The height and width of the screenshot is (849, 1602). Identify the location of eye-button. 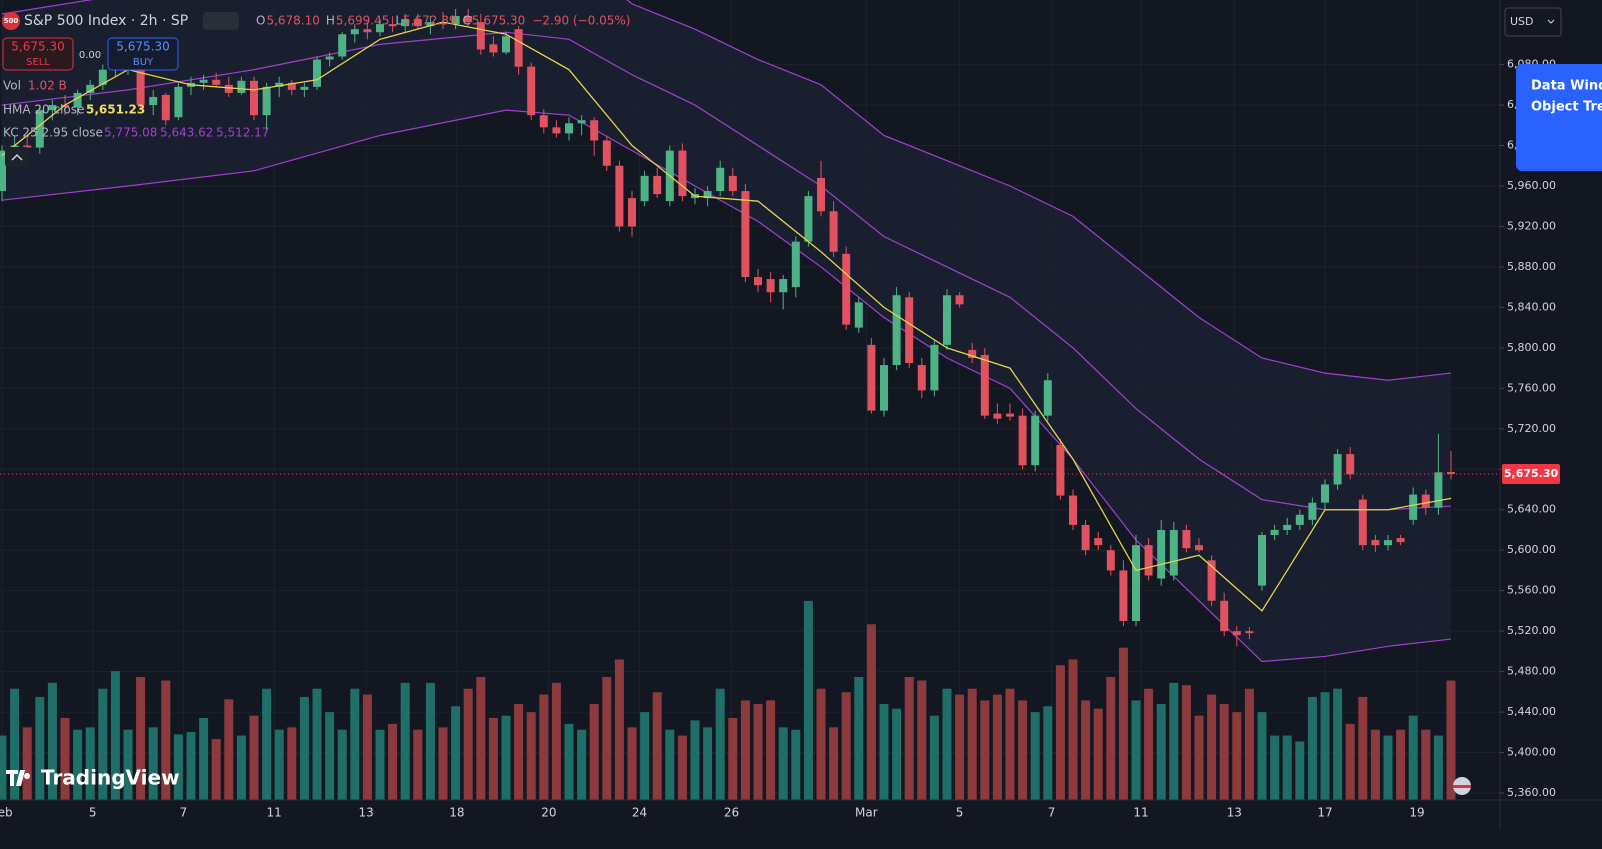
(221, 21).